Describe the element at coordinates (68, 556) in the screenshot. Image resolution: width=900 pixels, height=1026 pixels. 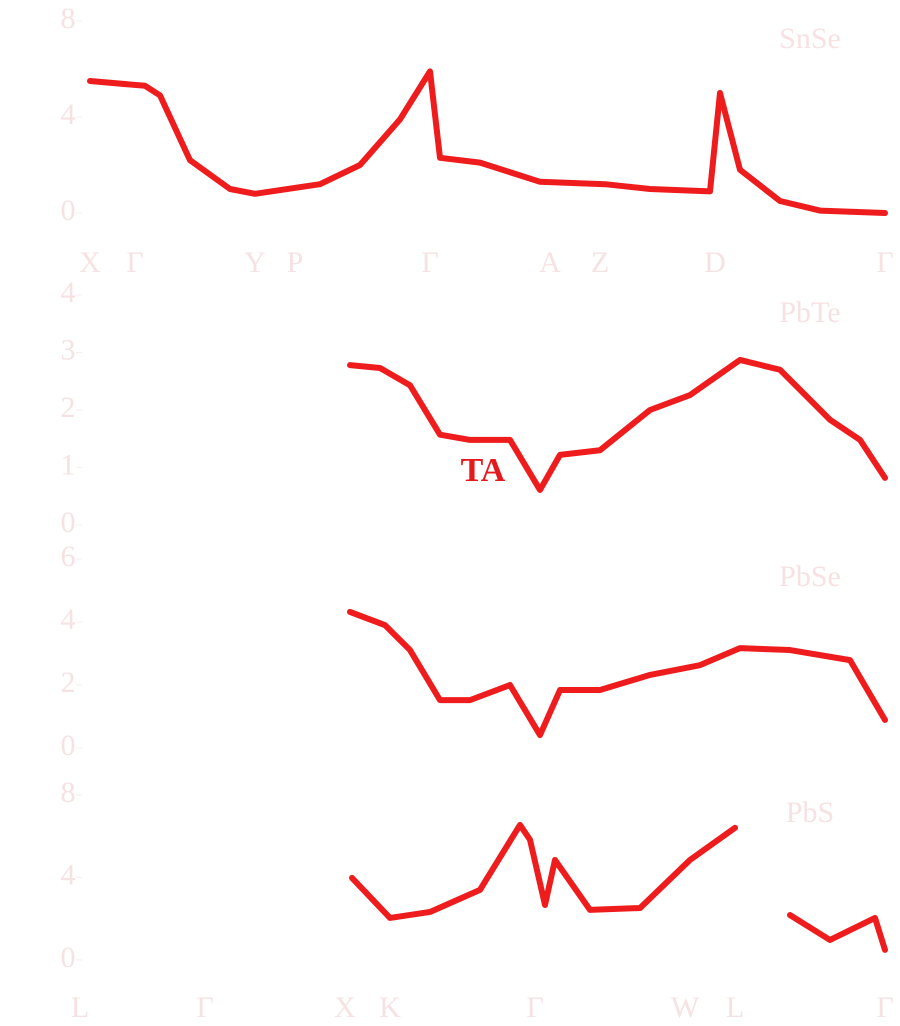
I see `y-tick-label: 6` at that location.